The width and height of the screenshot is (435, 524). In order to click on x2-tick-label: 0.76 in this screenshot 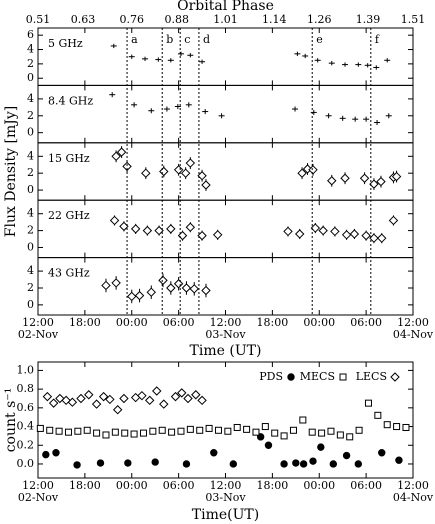, I will do `click(132, 19)`.